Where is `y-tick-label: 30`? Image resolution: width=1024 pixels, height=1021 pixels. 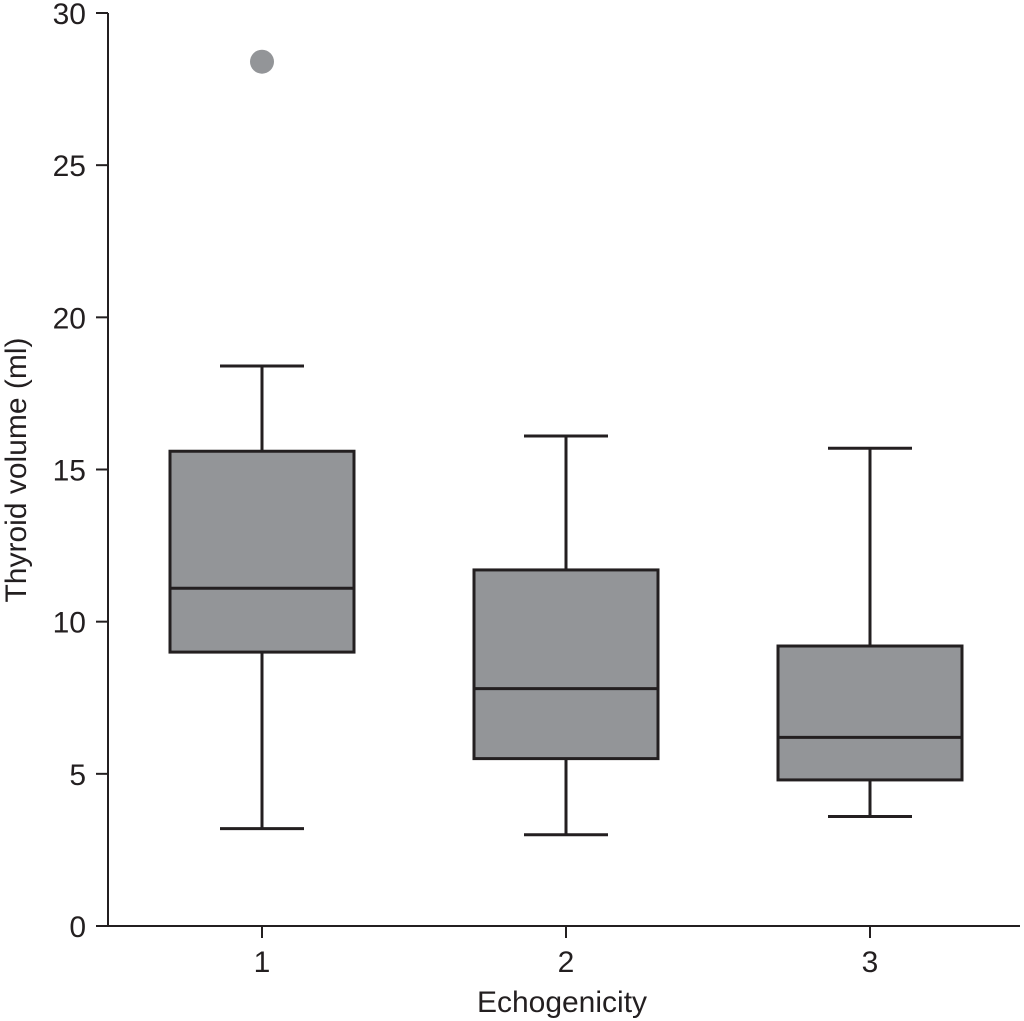 y-tick-label: 30 is located at coordinates (69, 15).